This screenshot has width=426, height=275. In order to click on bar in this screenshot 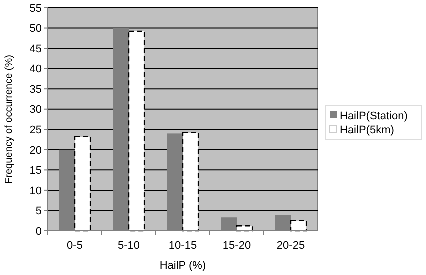, I will do `click(299, 226)`.